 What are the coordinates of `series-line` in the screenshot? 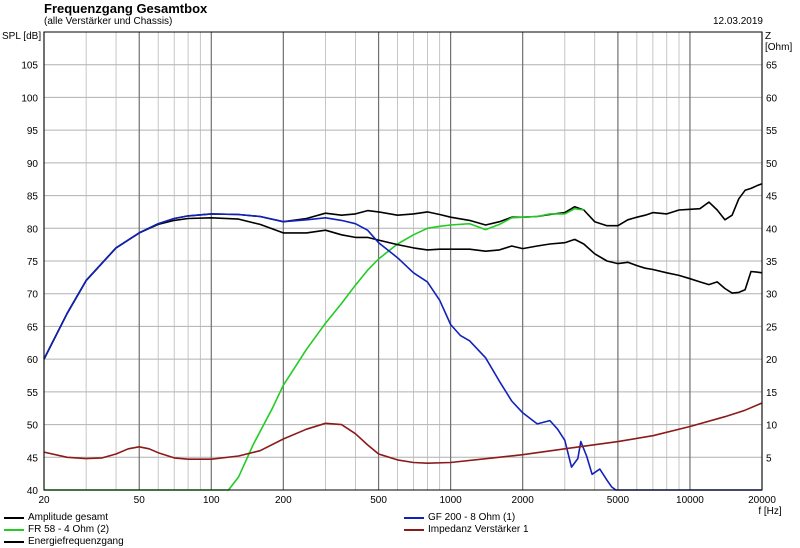 It's located at (403, 433).